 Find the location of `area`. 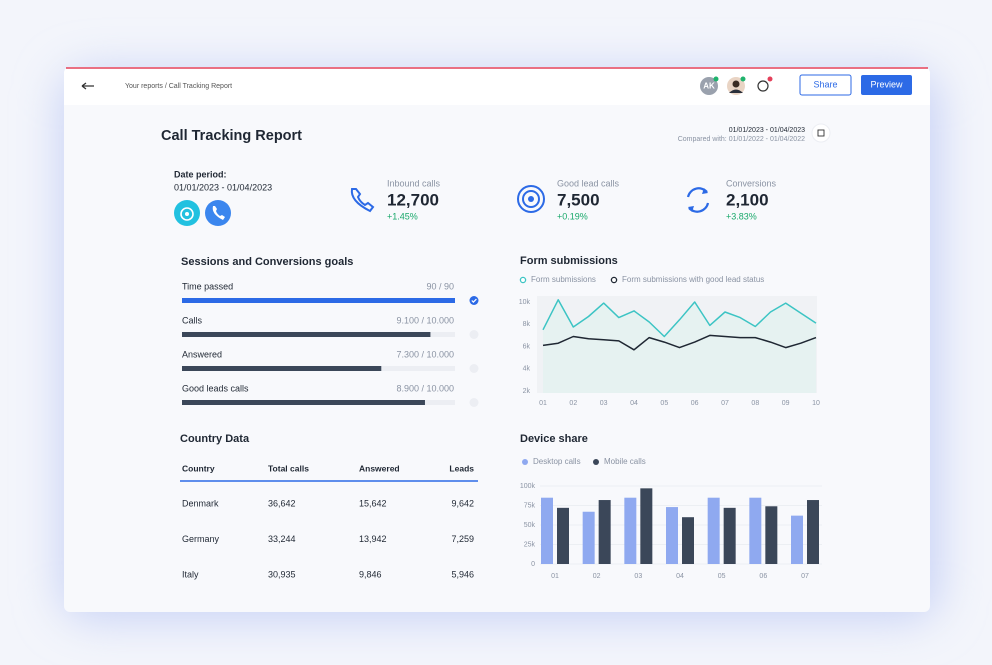

area is located at coordinates (679, 346).